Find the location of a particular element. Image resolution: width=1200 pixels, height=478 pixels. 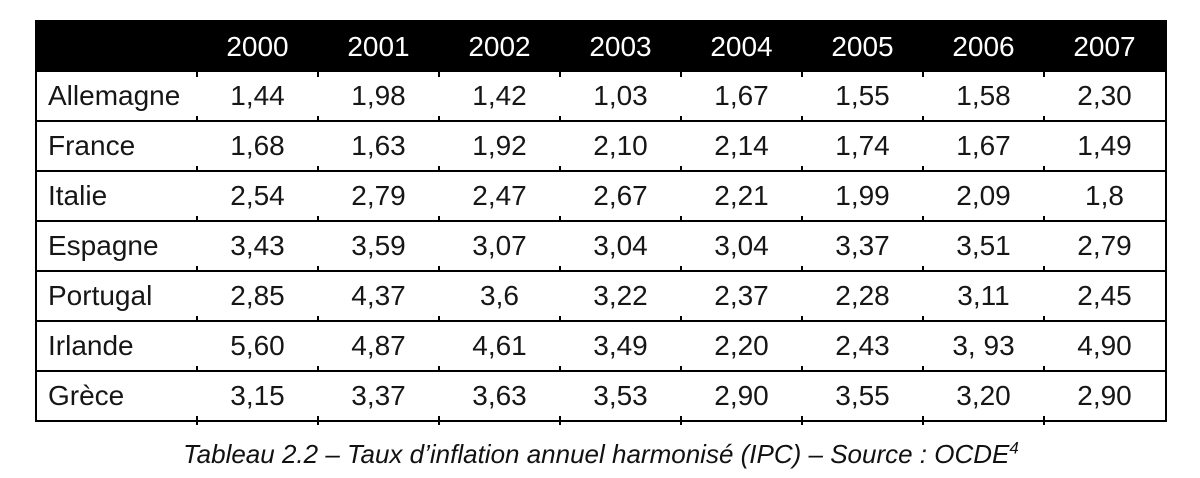

value-cell: 2,28 is located at coordinates (862, 299).